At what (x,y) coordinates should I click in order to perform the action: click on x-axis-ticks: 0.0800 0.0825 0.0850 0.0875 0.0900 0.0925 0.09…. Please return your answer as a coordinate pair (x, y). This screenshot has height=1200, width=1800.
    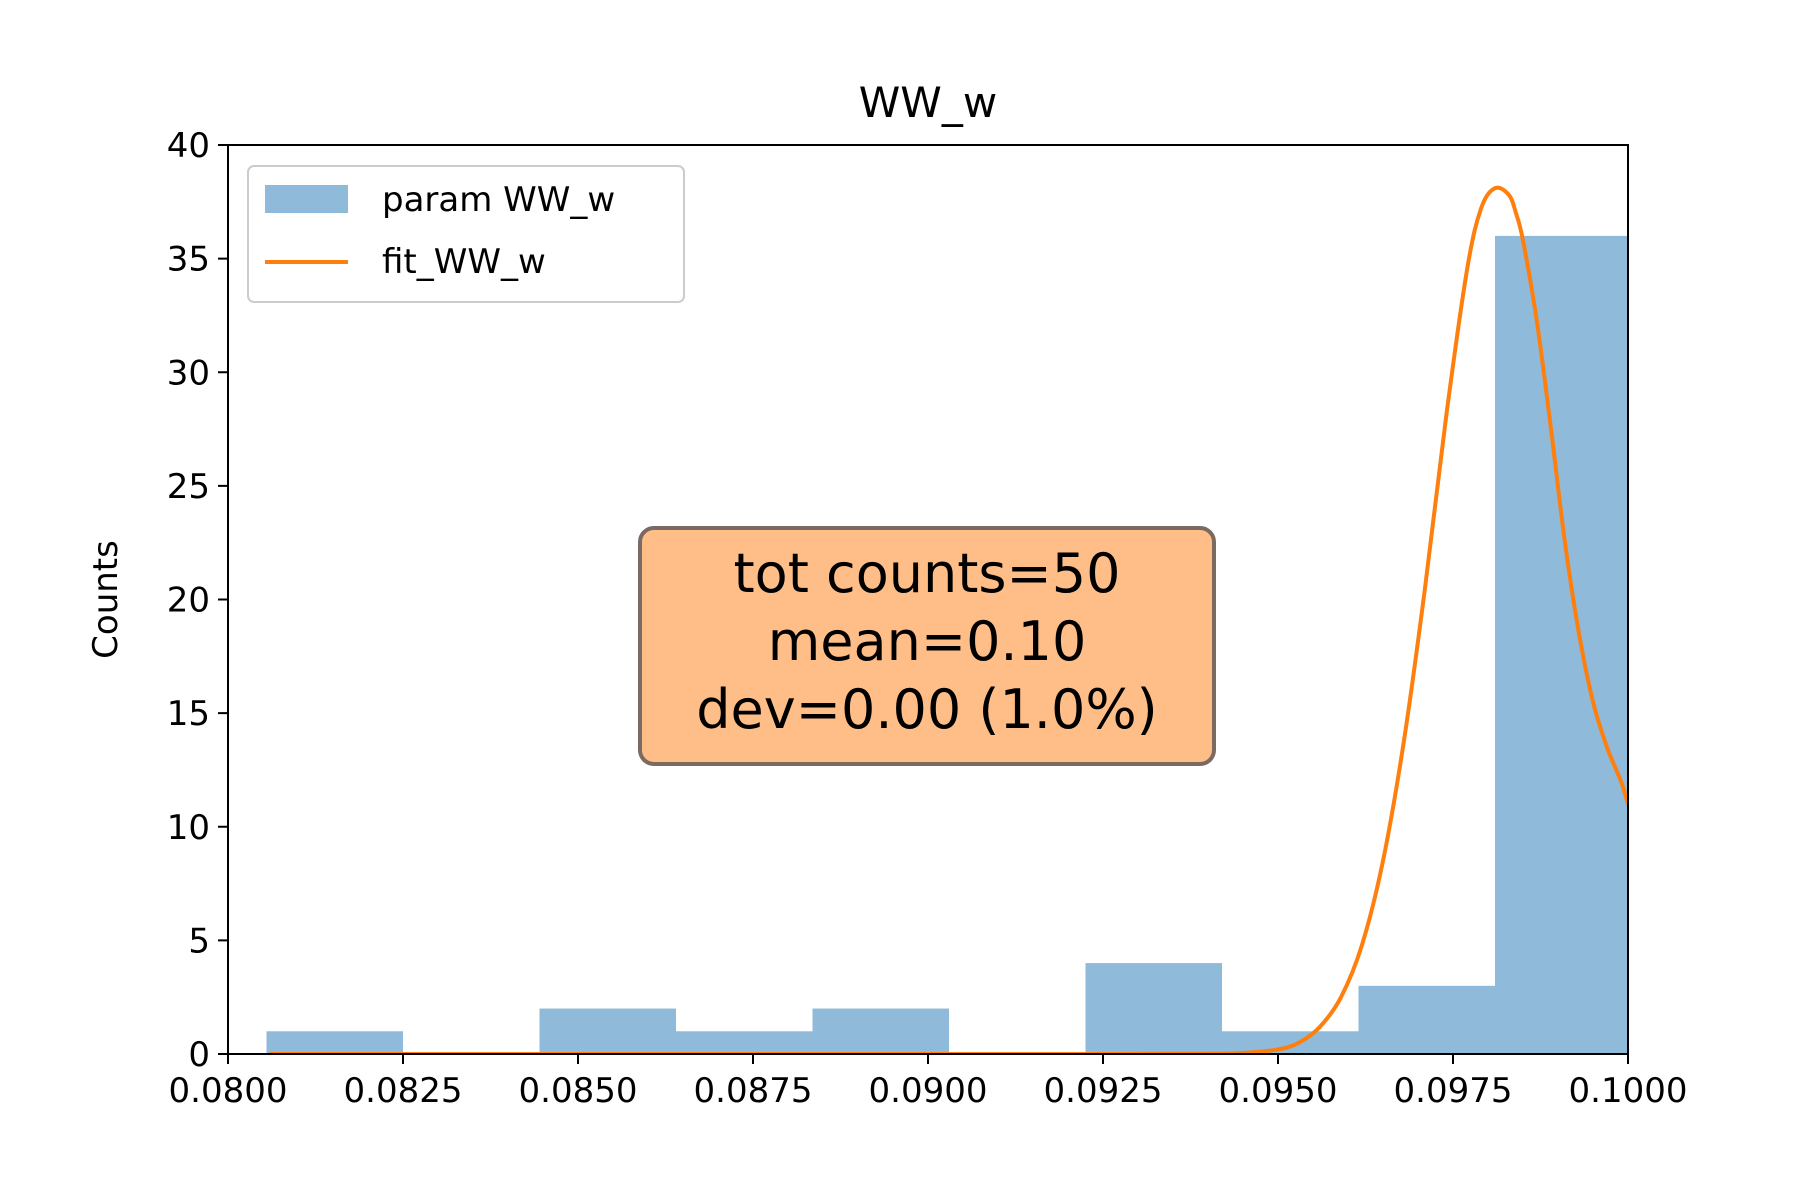
    Looking at the image, I should click on (928, 1082).